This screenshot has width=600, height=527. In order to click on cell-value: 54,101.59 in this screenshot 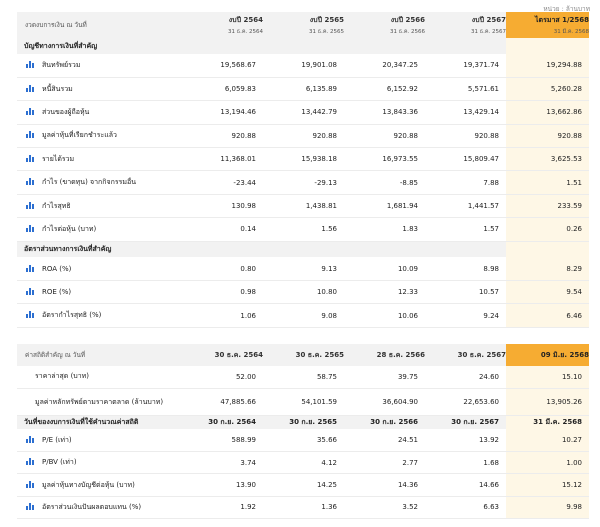, I will do `click(303, 402)`.